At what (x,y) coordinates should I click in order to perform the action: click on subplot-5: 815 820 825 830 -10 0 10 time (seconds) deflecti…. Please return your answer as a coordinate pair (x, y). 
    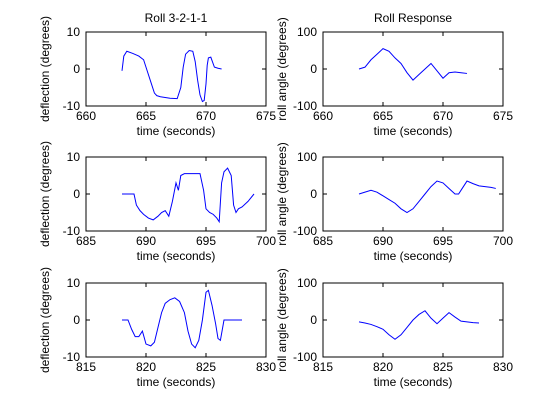
    Looking at the image, I should click on (157, 328).